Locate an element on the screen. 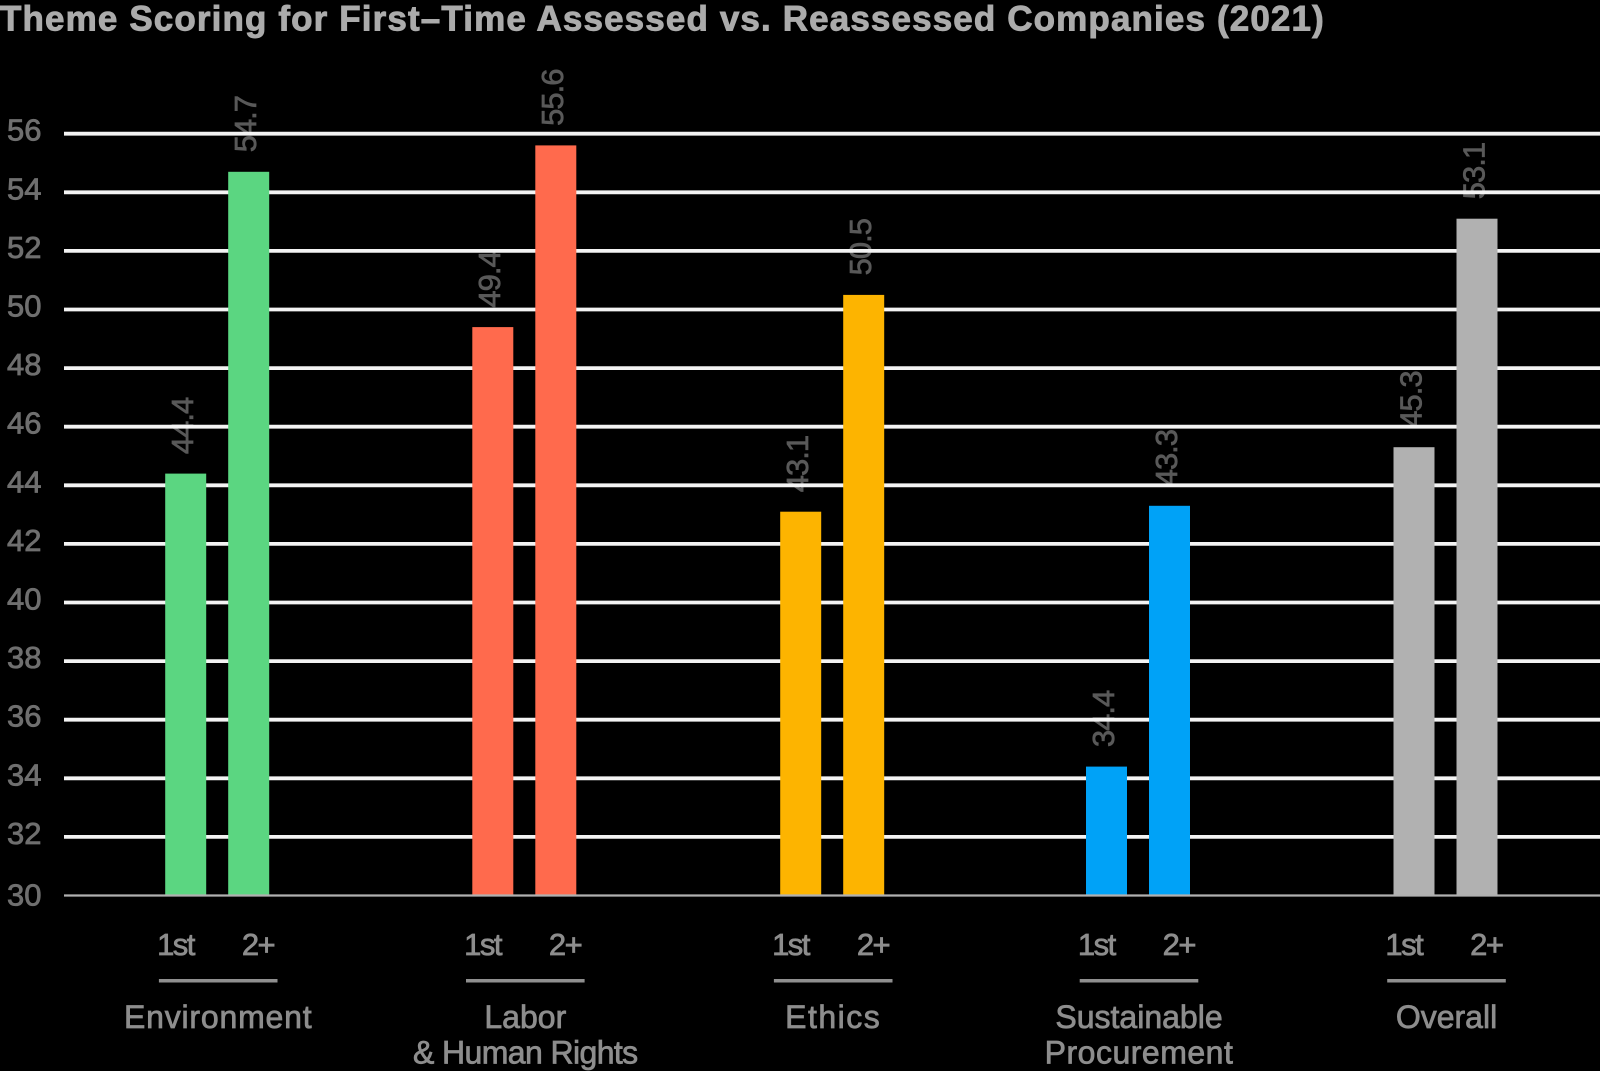 The height and width of the screenshot is (1071, 1600). svg-text: Sustainable is located at coordinates (1138, 1017).